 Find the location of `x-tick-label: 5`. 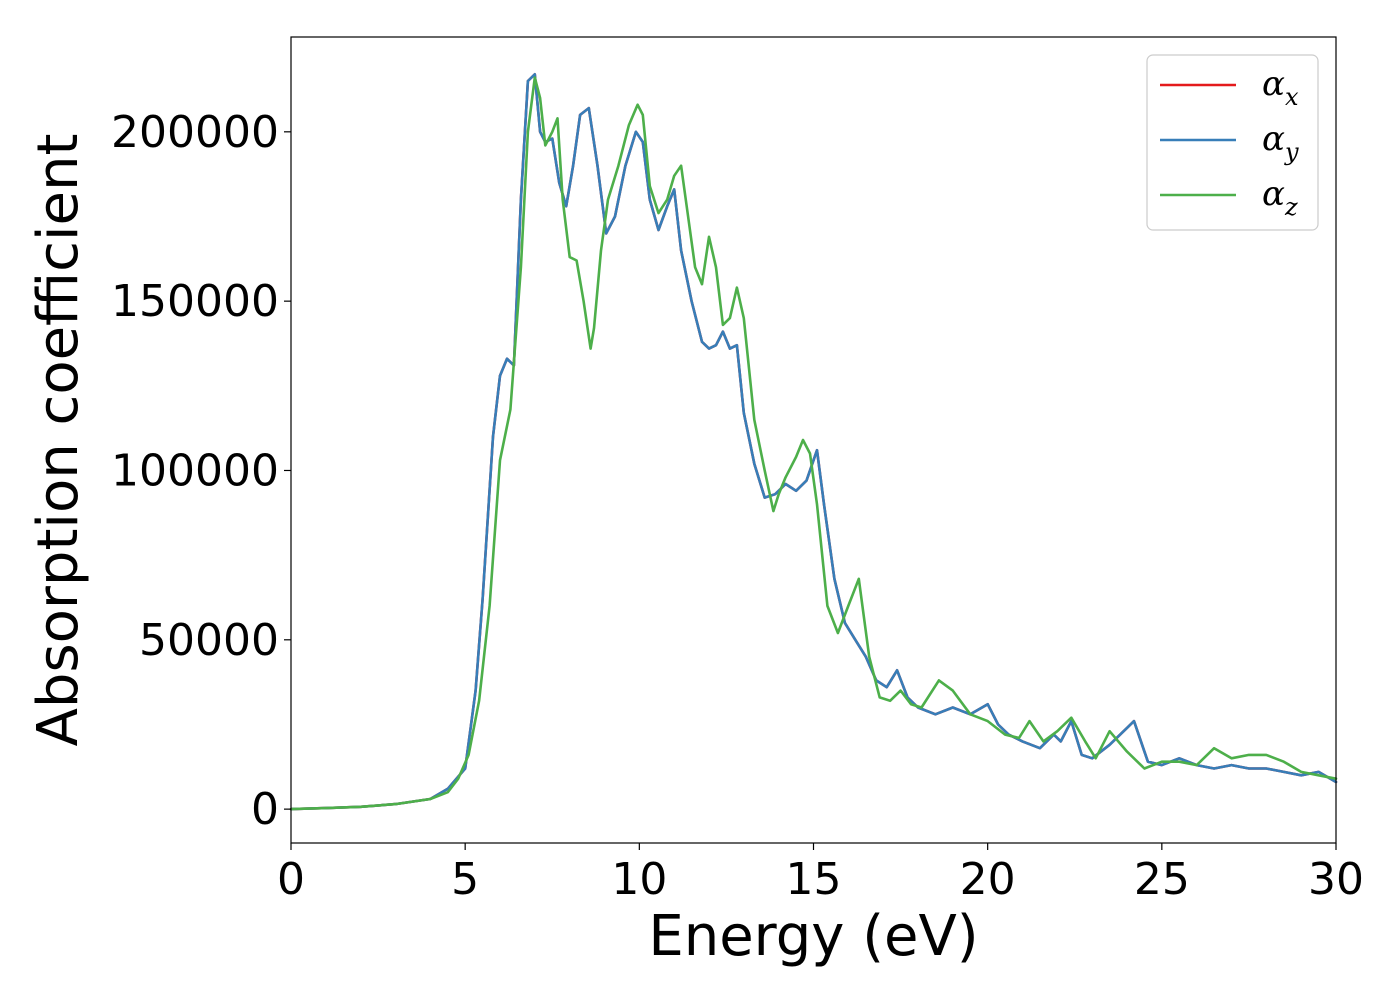

x-tick-label: 5 is located at coordinates (465, 879).